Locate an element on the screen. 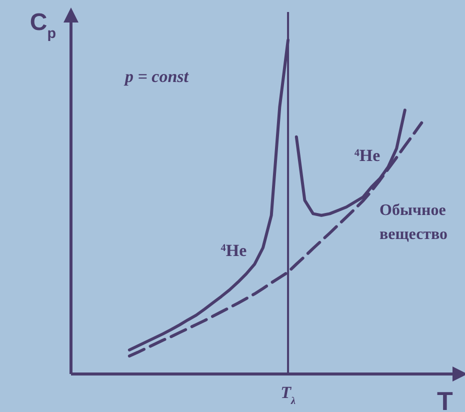  annotation: p = const is located at coordinates (156, 76).